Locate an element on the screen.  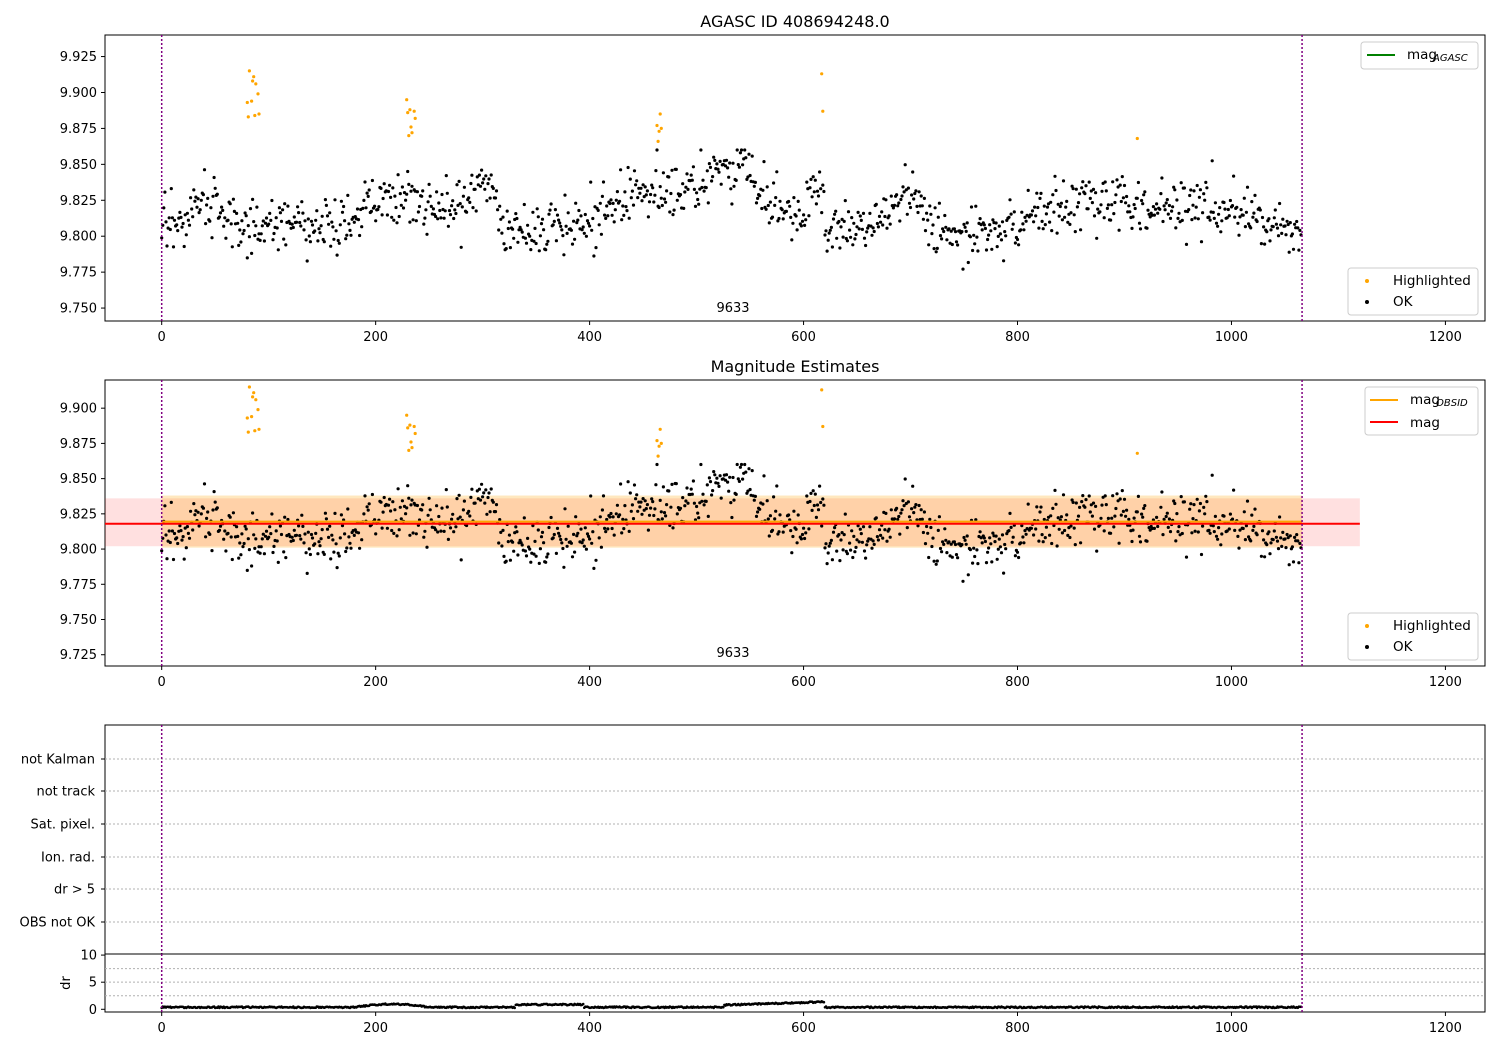
x-tick-label: 200 is located at coordinates (375, 337).